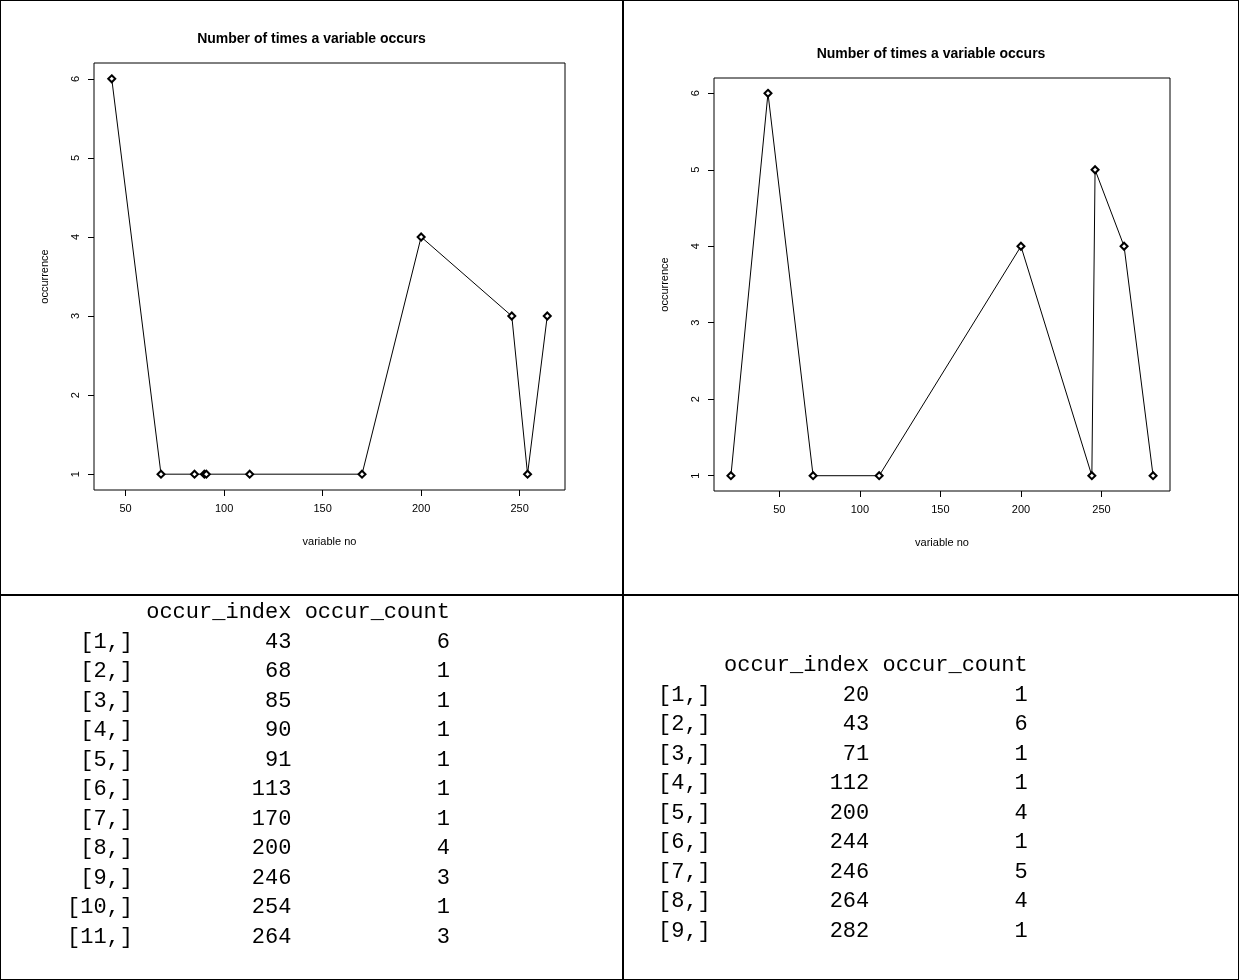 The width and height of the screenshot is (1239, 980). Describe the element at coordinates (843, 872) in the screenshot. I see `text: [7,] 246 5` at that location.